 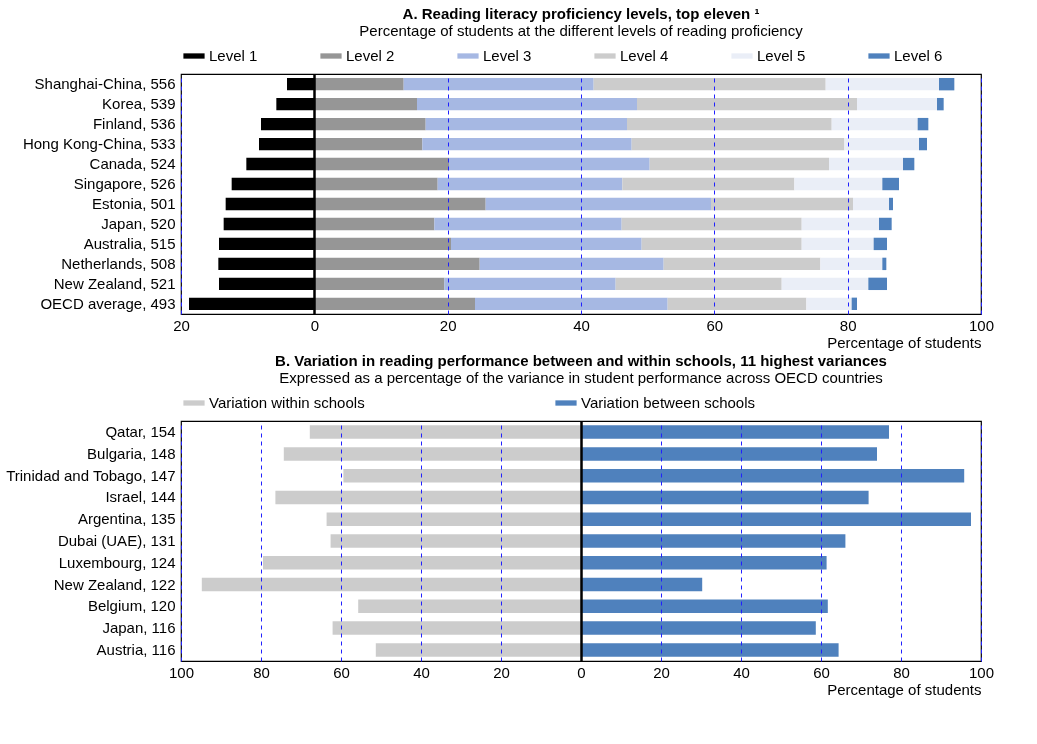 I want to click on legend-label: Variation within schools, so click(x=287, y=402).